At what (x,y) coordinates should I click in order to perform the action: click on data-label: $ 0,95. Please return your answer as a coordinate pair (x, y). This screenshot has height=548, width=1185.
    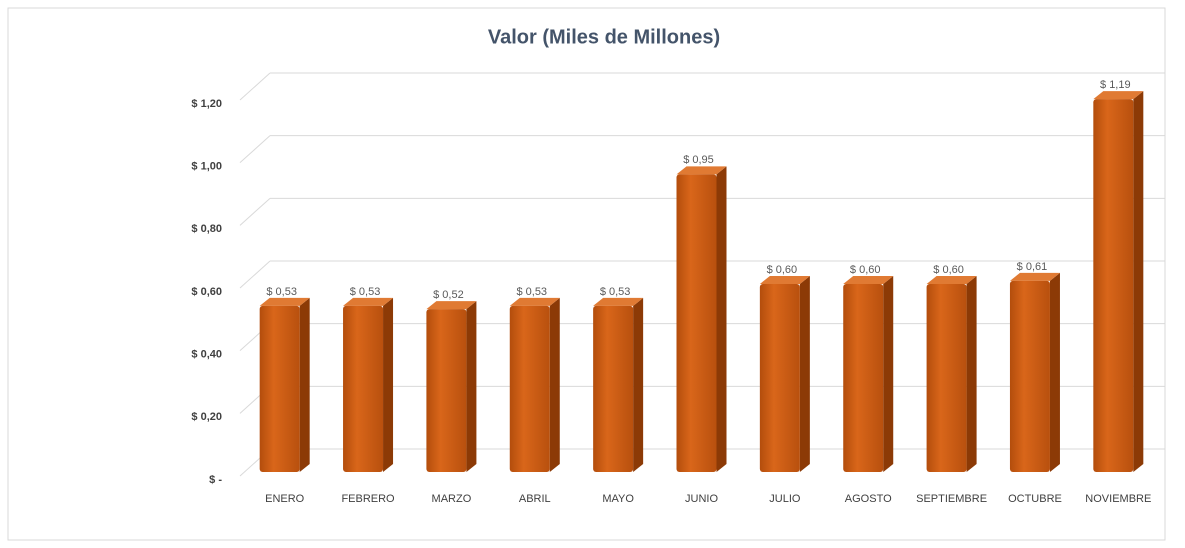
    Looking at the image, I should click on (698, 160).